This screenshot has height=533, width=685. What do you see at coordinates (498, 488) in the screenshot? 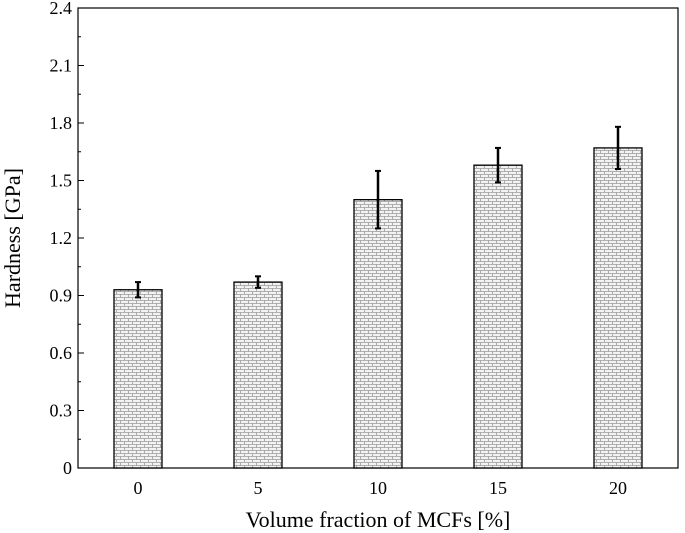
I see `x-tick-label: 15` at bounding box center [498, 488].